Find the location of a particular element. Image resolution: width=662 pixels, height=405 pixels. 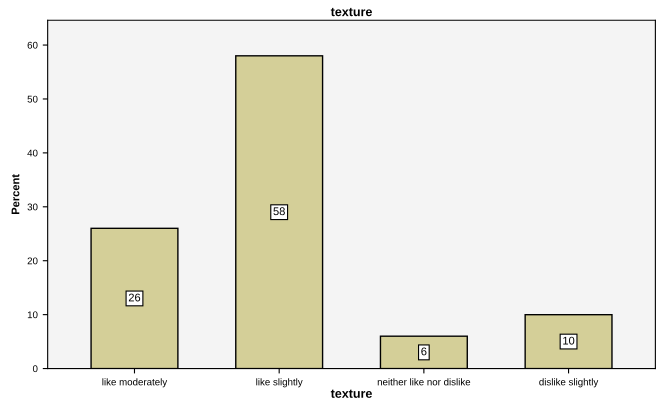

y-tick-label: 30 is located at coordinates (33, 207).